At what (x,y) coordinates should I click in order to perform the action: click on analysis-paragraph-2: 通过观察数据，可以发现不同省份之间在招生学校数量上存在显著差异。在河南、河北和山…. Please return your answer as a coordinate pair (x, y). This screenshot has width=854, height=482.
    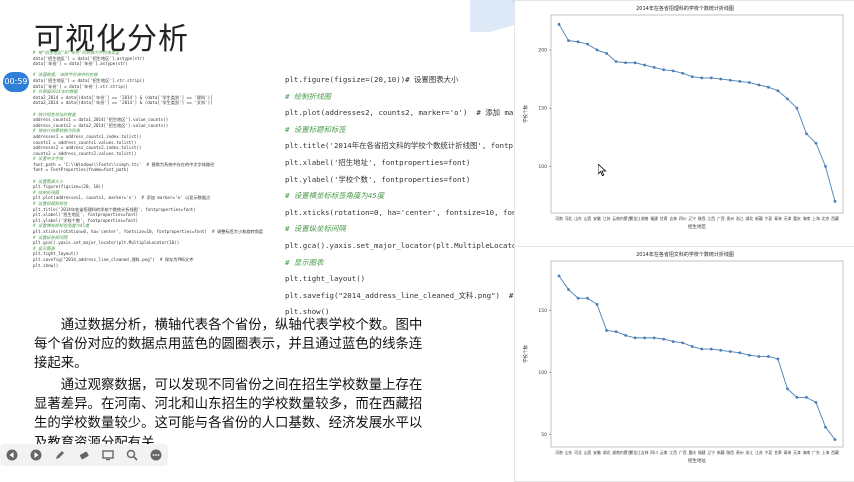
    Looking at the image, I should click on (228, 414).